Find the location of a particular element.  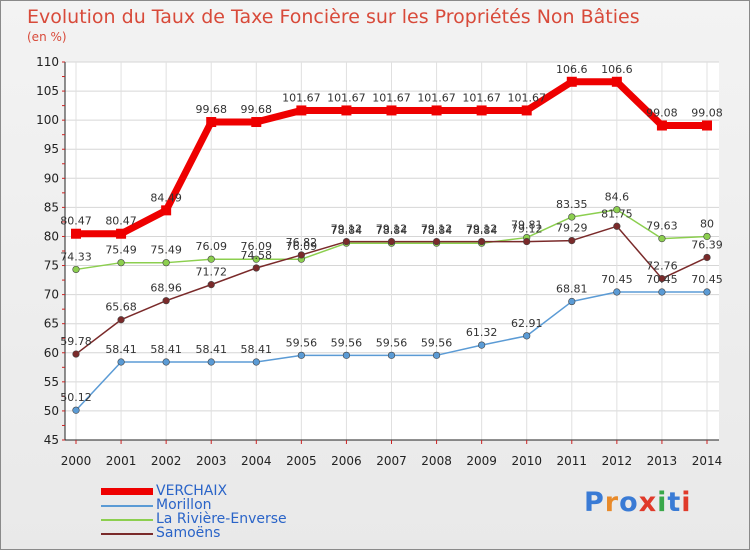

y-tick-label: 65 is located at coordinates (51, 324).